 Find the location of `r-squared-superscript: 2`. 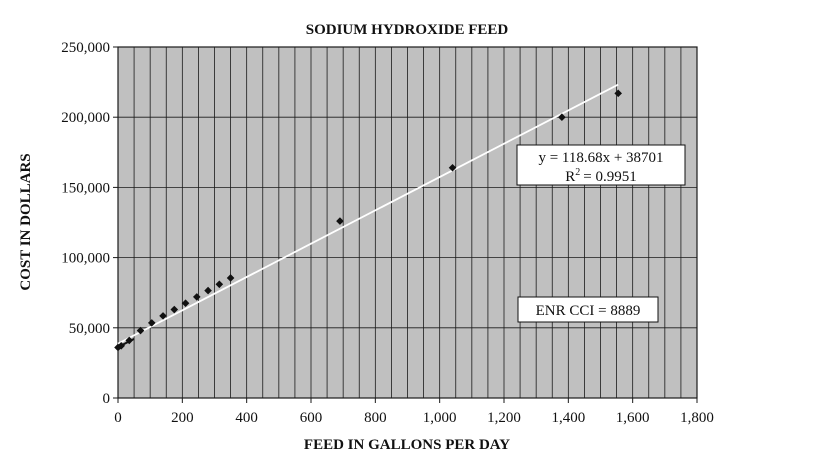

r-squared-superscript: 2 is located at coordinates (577, 172).